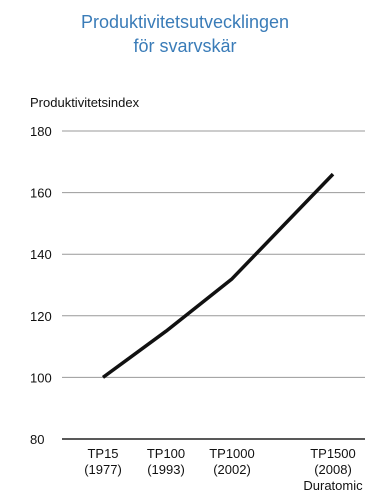 The width and height of the screenshot is (371, 493). What do you see at coordinates (333, 469) in the screenshot?
I see `x-tick-label: (2008)` at bounding box center [333, 469].